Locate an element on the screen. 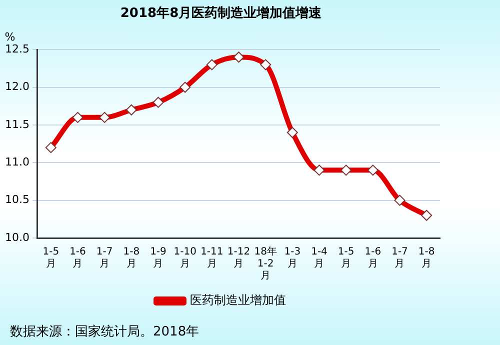 This screenshot has height=345, width=500. y-tick-label: 10.5 is located at coordinates (17, 199).